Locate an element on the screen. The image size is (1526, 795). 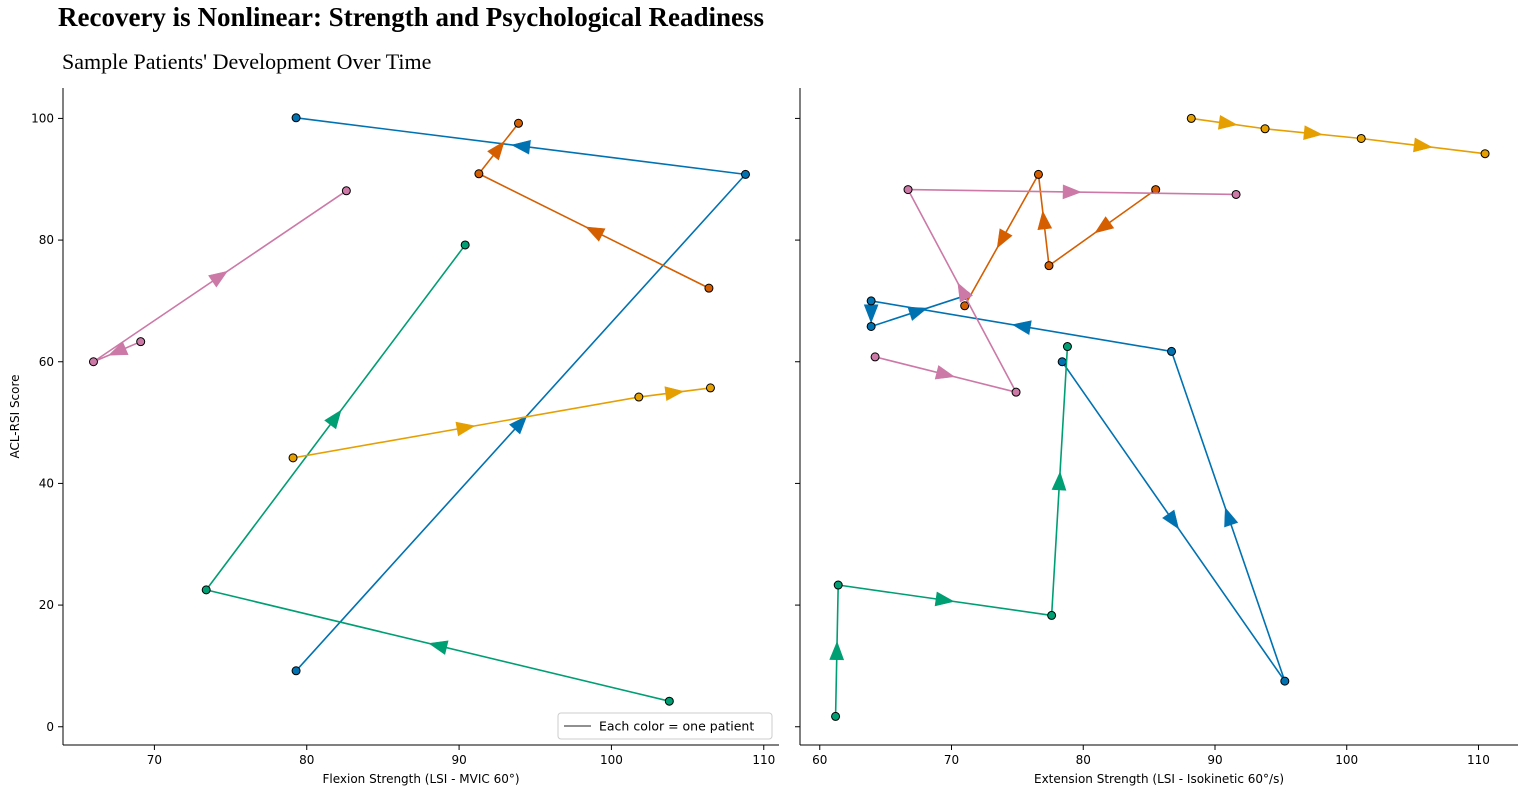
y-tick-label: 100 is located at coordinates (42, 118).